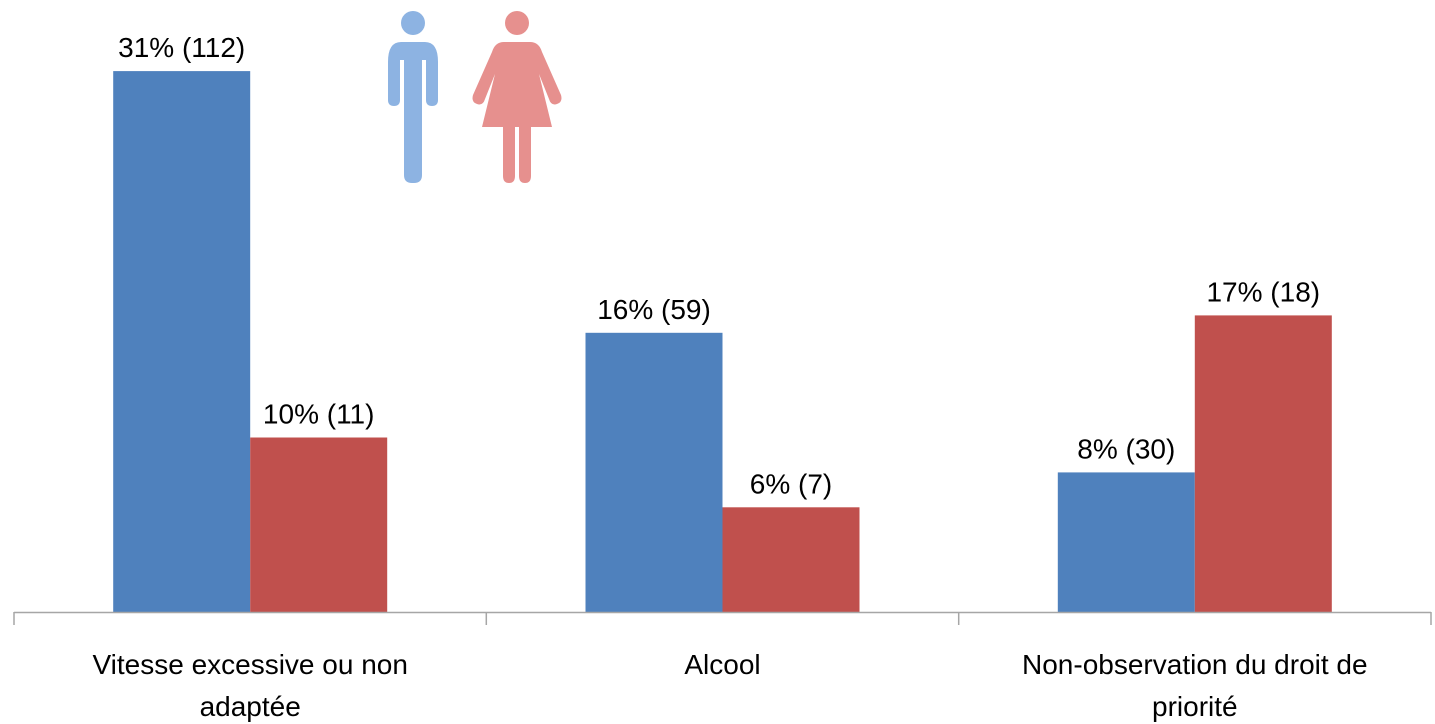 The image size is (1435, 724). Describe the element at coordinates (413, 97) in the screenshot. I see `man-icon` at that location.